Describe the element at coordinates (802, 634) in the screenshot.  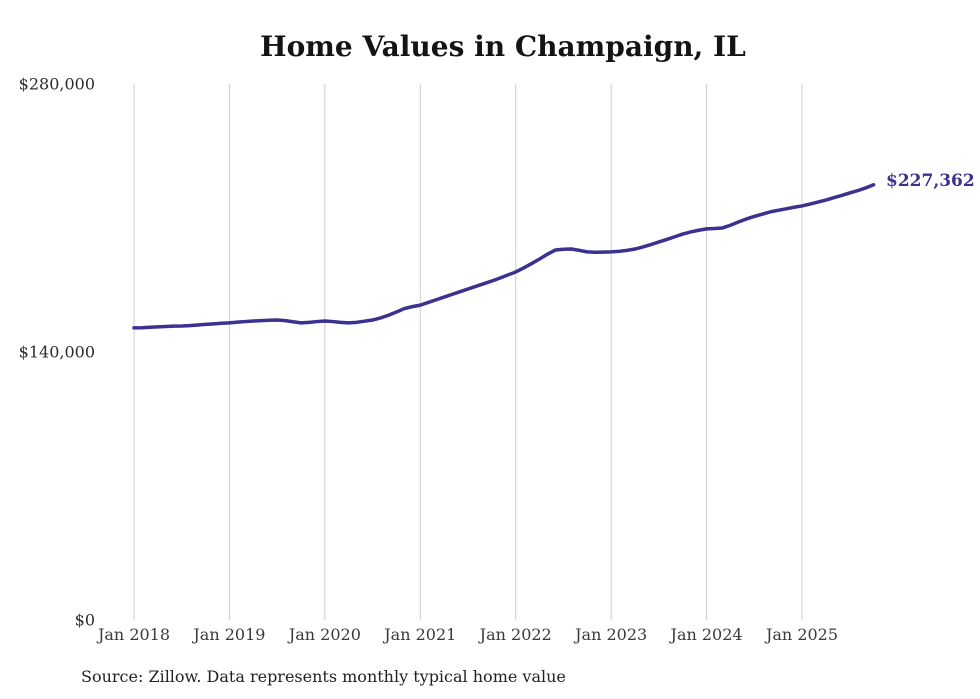
I see `x-tick-label: Jan 2025` at that location.